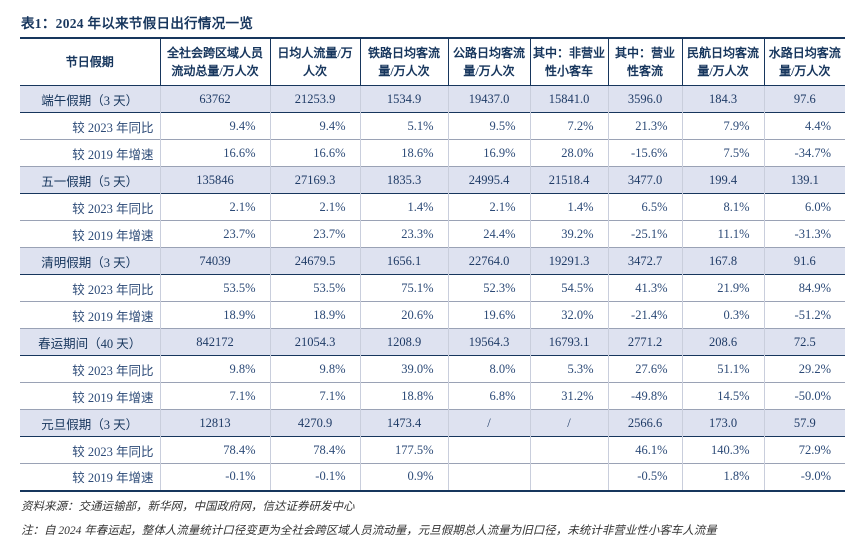 Image resolution: width=859 pixels, height=557 pixels. What do you see at coordinates (568, 315) in the screenshot?
I see `value-cell: 32.0%` at bounding box center [568, 315].